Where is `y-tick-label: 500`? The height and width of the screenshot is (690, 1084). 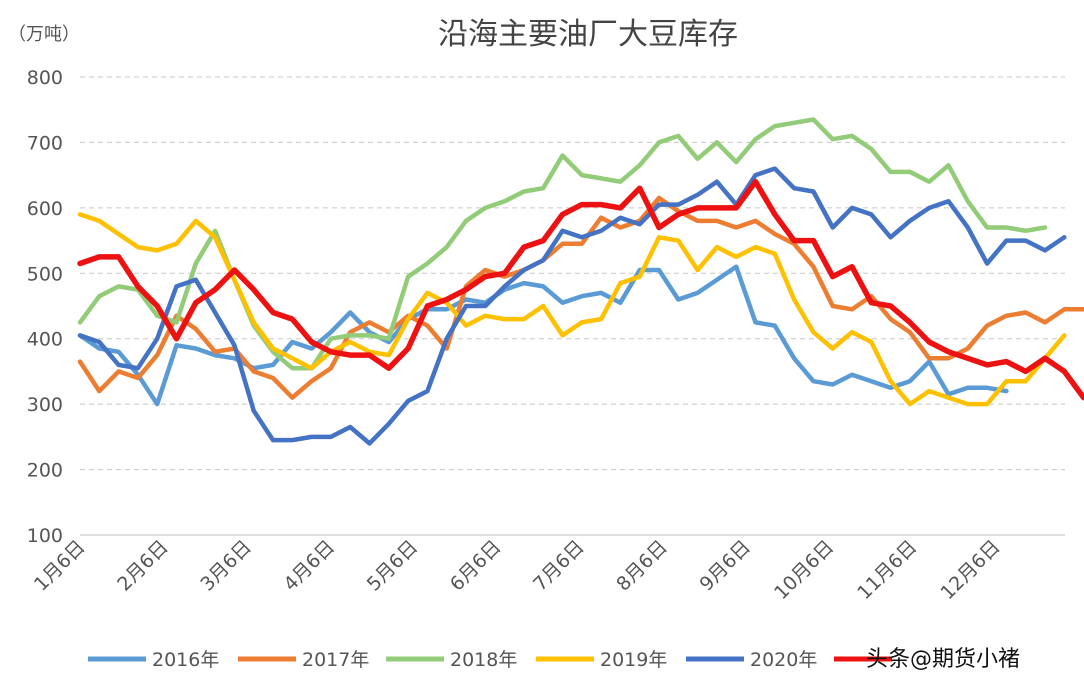 y-tick-label: 500 is located at coordinates (45, 274).